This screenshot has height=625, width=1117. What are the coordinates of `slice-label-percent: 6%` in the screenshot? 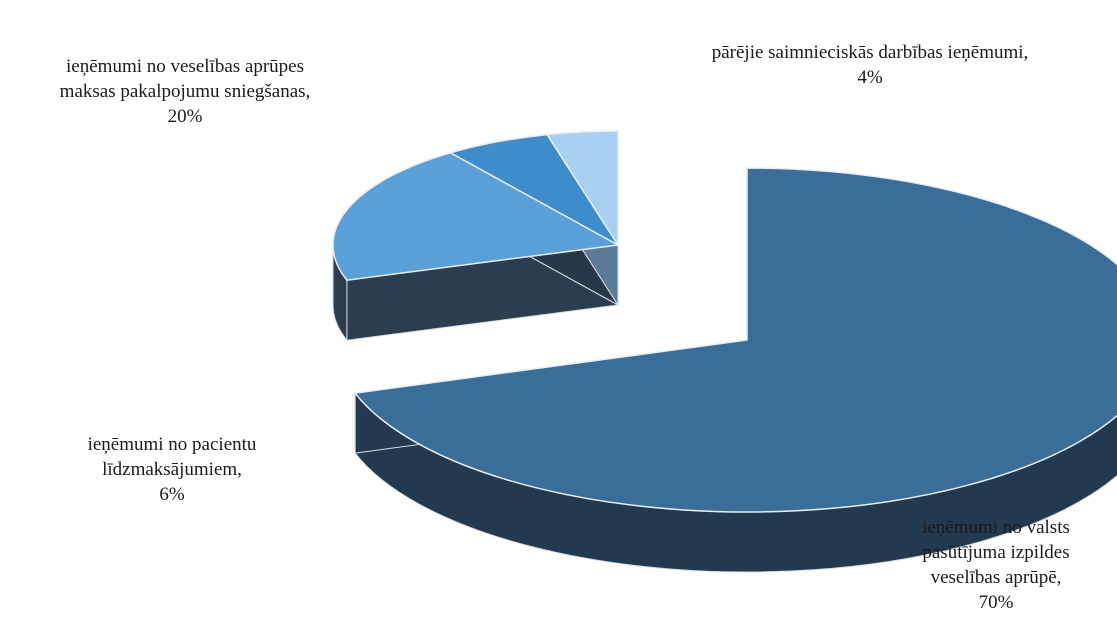 It's located at (172, 494).